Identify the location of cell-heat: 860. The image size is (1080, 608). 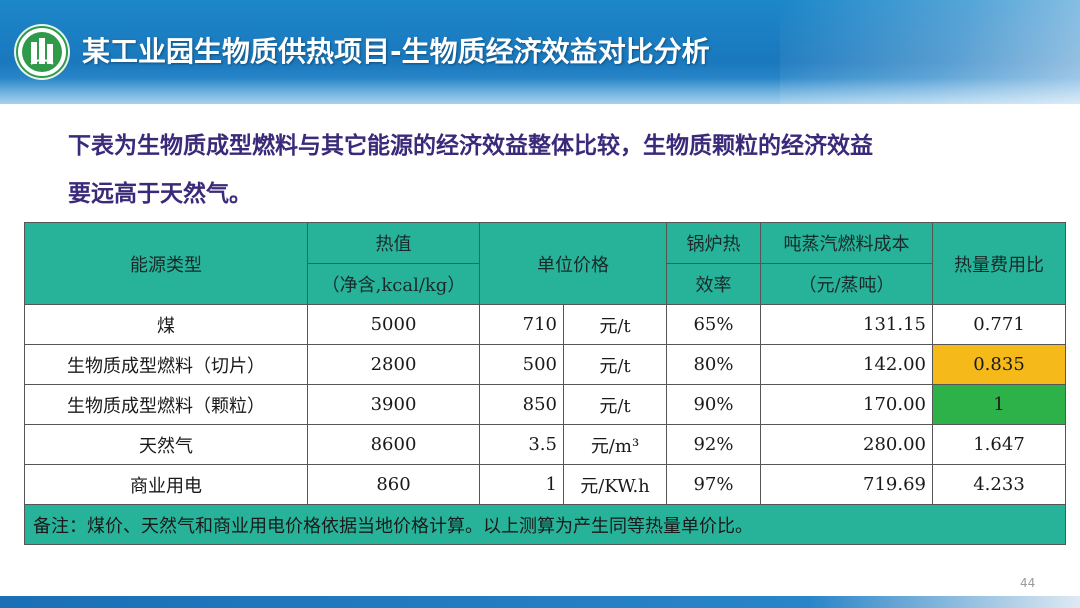
(393, 484).